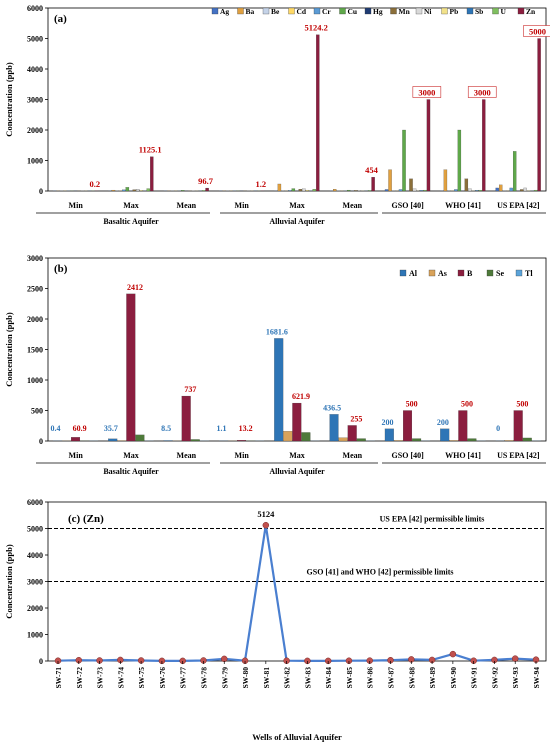  What do you see at coordinates (522, 404) in the screenshot?
I see `data-label-b-b: 500` at bounding box center [522, 404].